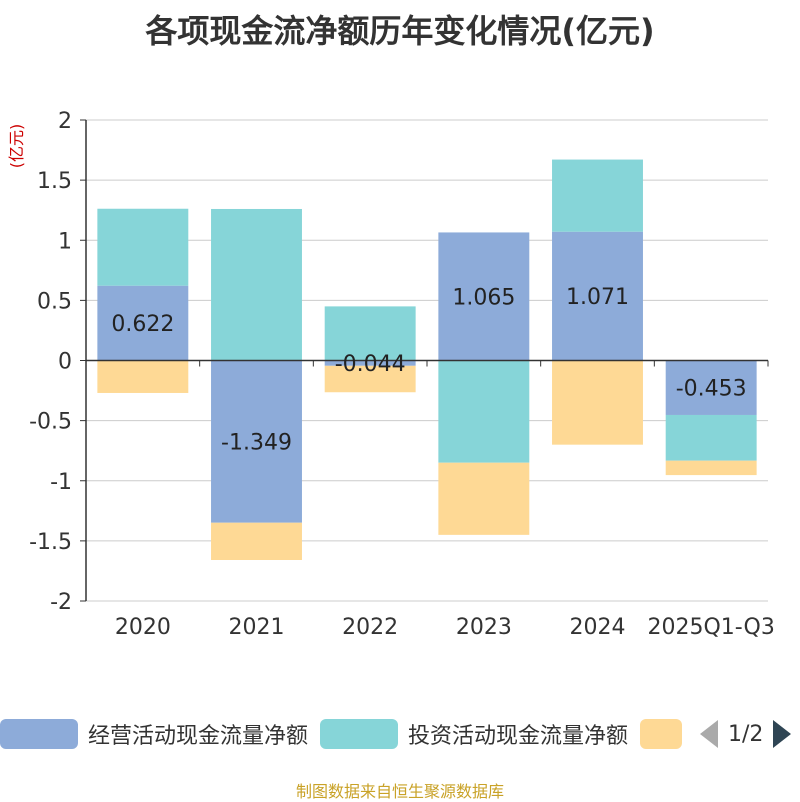 This screenshot has width=800, height=802. Describe the element at coordinates (710, 627) in the screenshot. I see `x-tick-label: 2025Q1-Q3` at that location.